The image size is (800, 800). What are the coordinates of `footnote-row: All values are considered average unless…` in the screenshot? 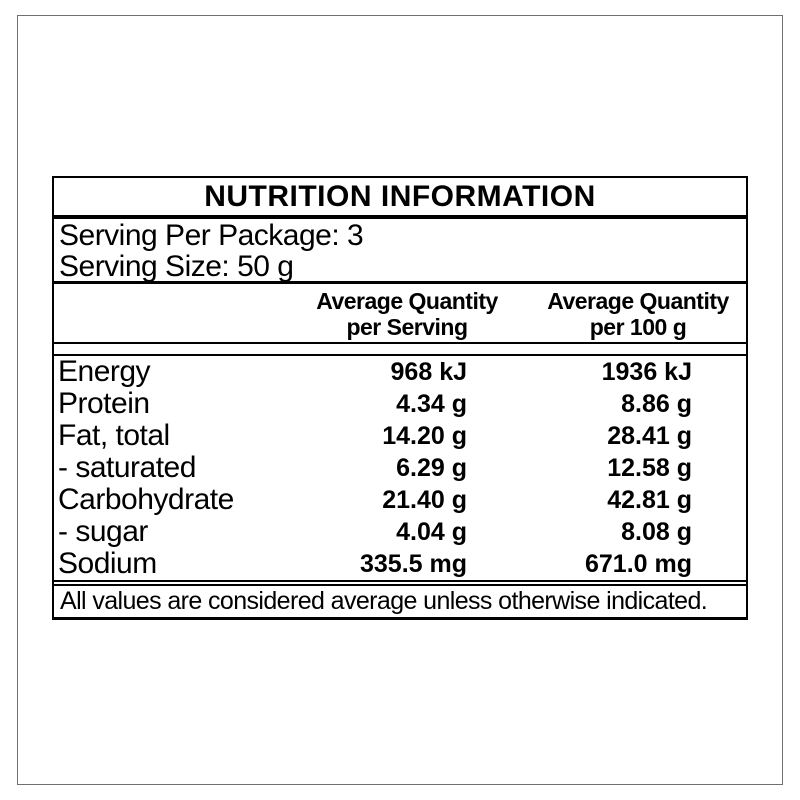 It's located at (400, 600).